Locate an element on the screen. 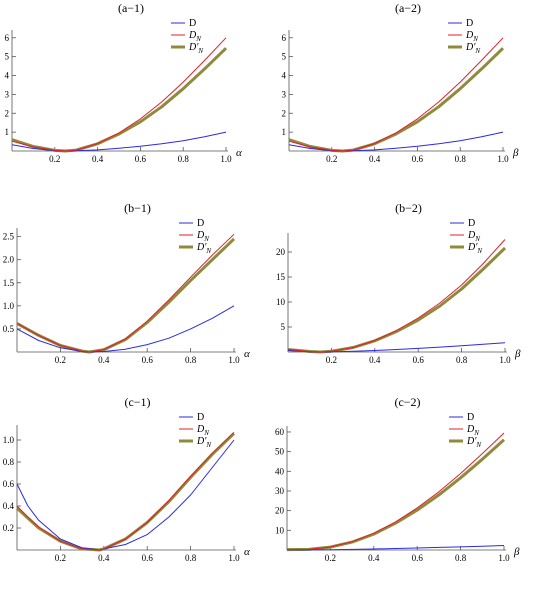 This screenshot has height=603, width=545. chart-title: (c−1) is located at coordinates (137, 402).